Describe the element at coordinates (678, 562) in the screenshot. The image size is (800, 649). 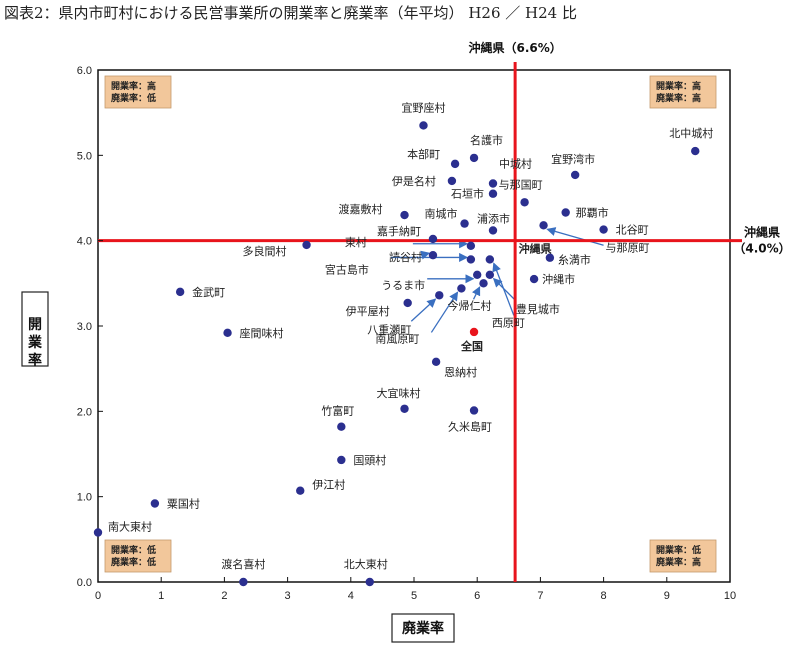
I see `quadrant-box-text: 廃業率：高` at that location.